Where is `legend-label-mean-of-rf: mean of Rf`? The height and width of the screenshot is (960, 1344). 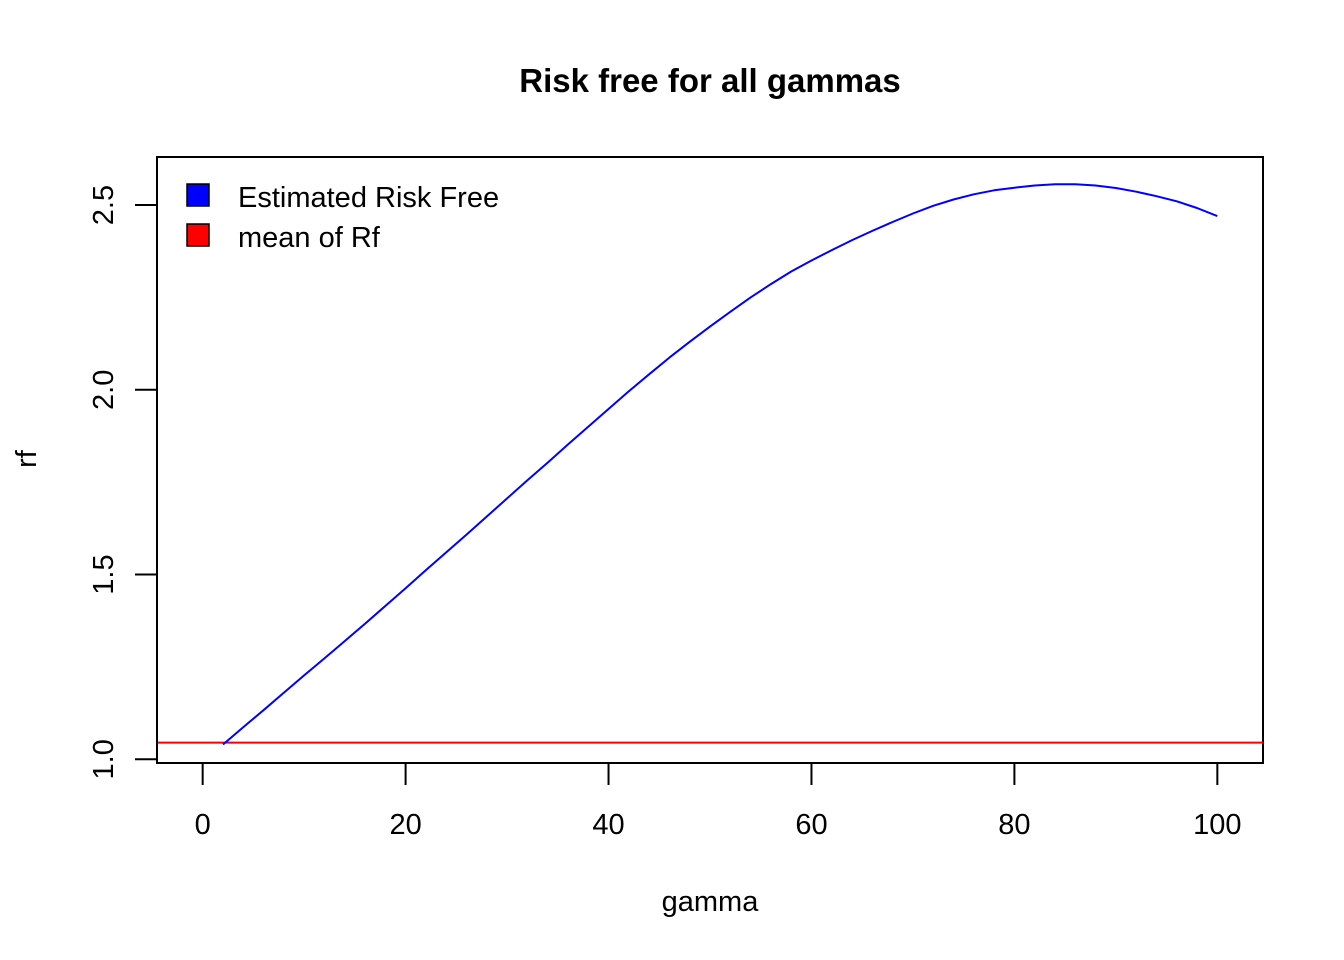 legend-label-mean-of-rf: mean of Rf is located at coordinates (309, 238).